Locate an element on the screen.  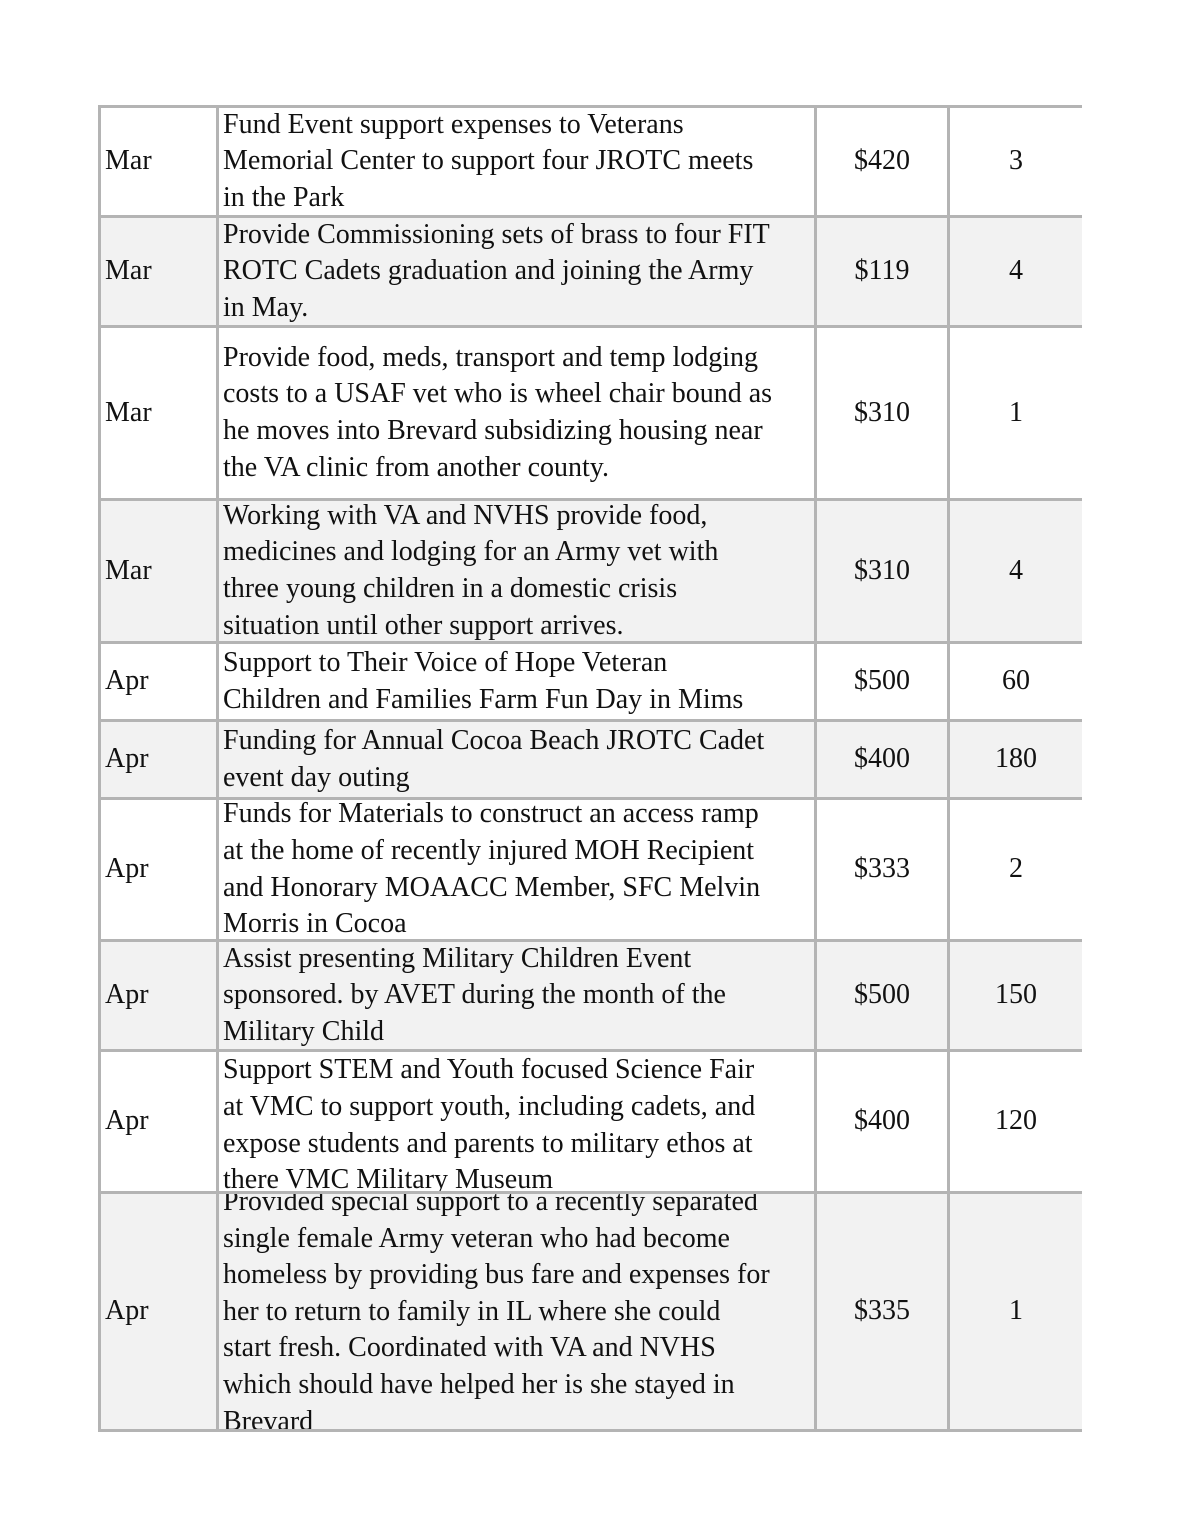
count-cell: 2 is located at coordinates (1014, 869).